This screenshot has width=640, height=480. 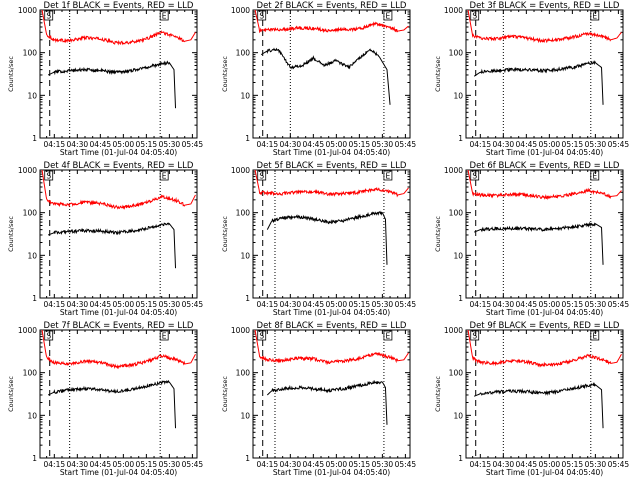 I want to click on panel-title: Det 8f BLACK = Events, RED = LLD, so click(x=332, y=326).